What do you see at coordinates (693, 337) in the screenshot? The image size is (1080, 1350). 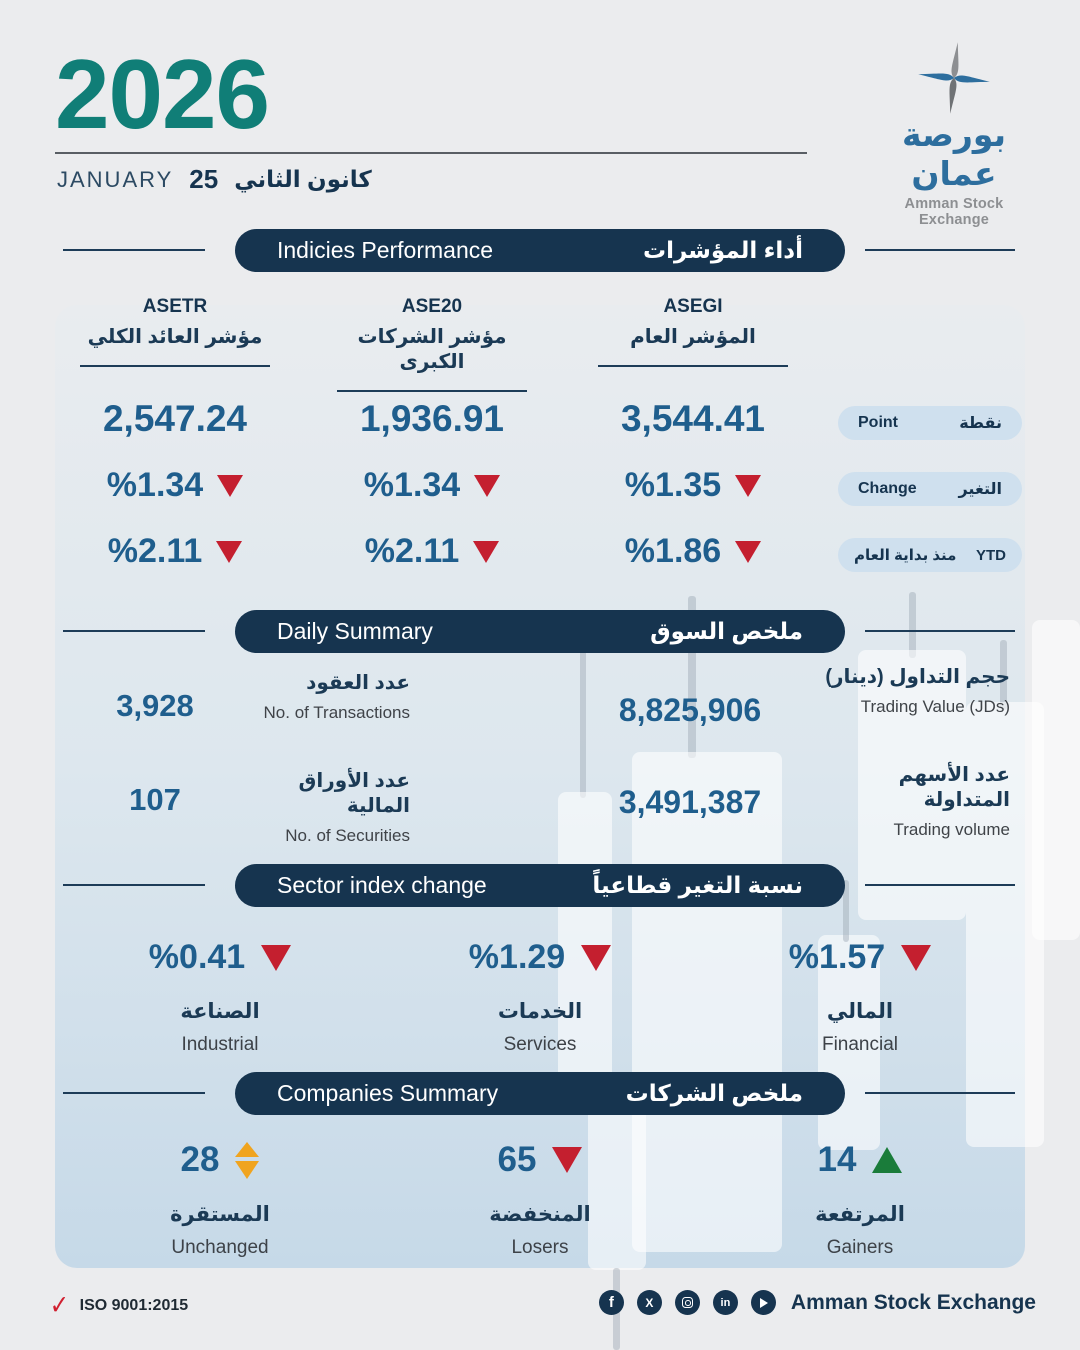 I see `index-name-arabic: المؤشر العام` at bounding box center [693, 337].